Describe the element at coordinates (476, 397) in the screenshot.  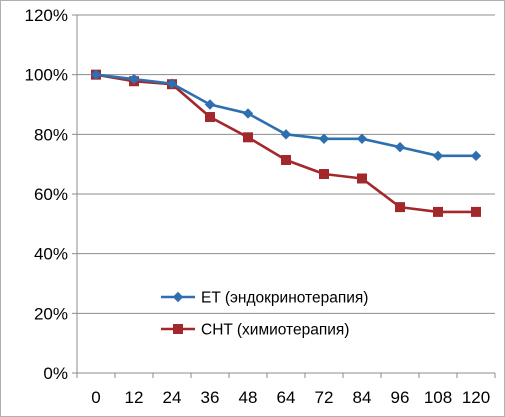
I see `x-tick-label: 120` at that location.